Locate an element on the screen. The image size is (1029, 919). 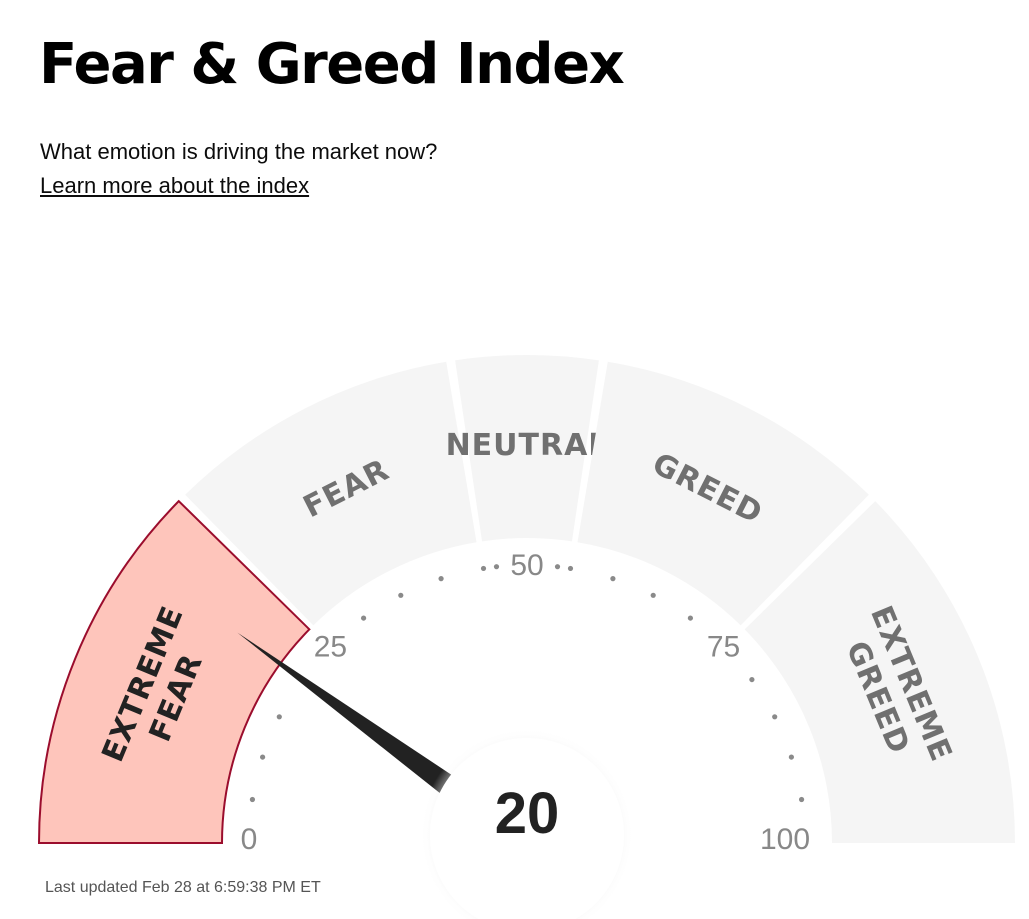
scale-label-100: 100 is located at coordinates (785, 839).